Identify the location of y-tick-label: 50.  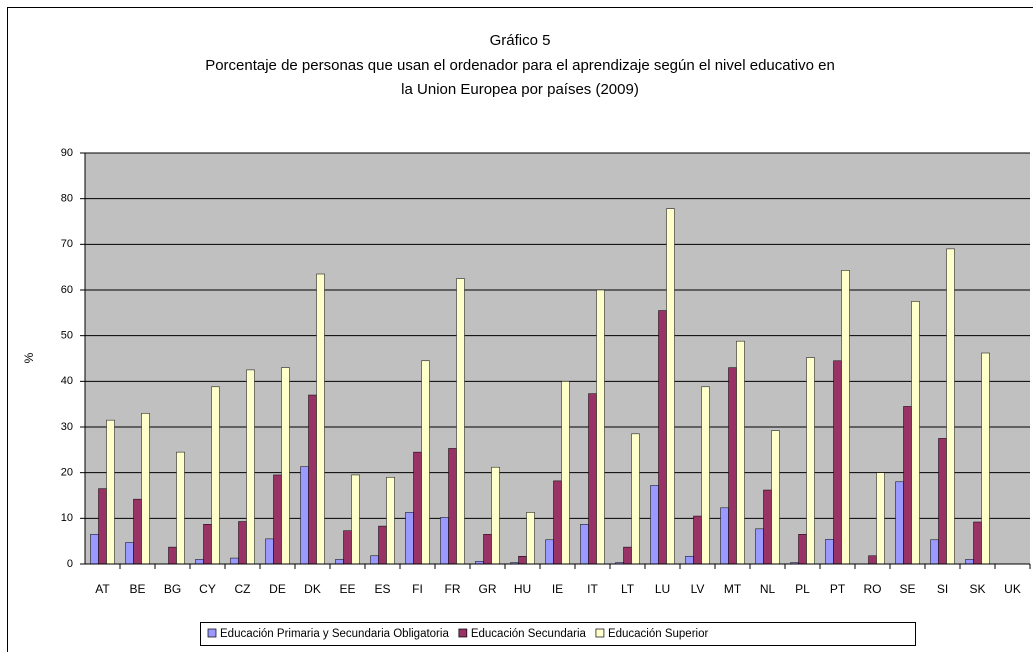
(67, 336).